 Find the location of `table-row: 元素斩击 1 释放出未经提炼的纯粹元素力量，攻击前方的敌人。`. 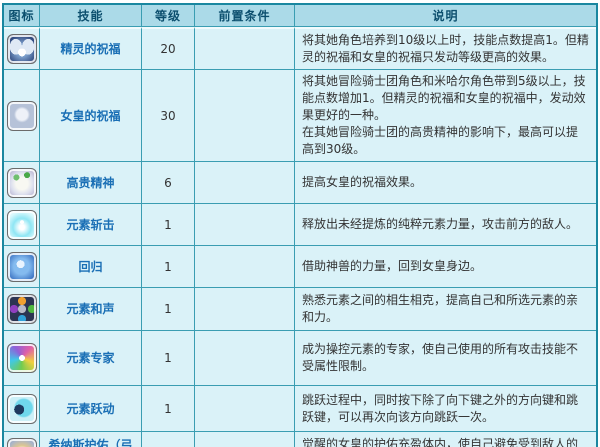

table-row: 元素斩击 1 释放出未经提炼的纯粹元素力量，攻击前方的敌人。 is located at coordinates (300, 225).